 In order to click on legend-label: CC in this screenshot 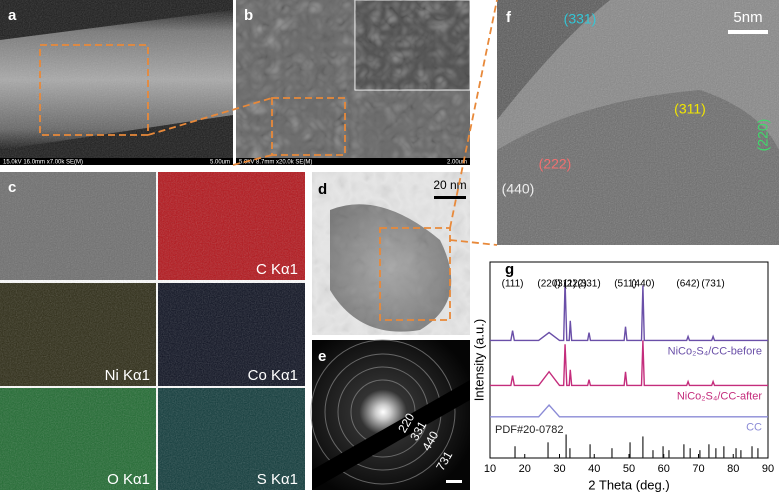, I will do `click(754, 428)`.